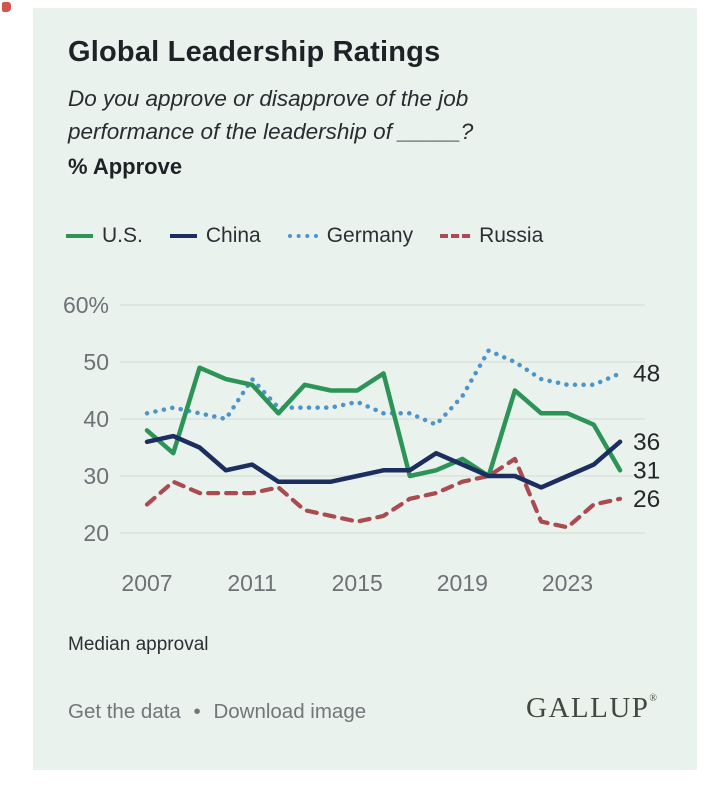  What do you see at coordinates (567, 583) in the screenshot?
I see `x-tick-2023: 2023` at bounding box center [567, 583].